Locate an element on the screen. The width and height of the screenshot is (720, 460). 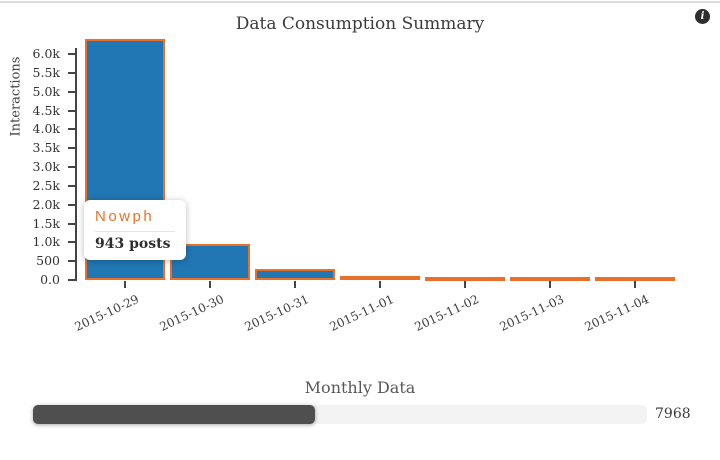
monthly-title: Monthly Data is located at coordinates (360, 387).